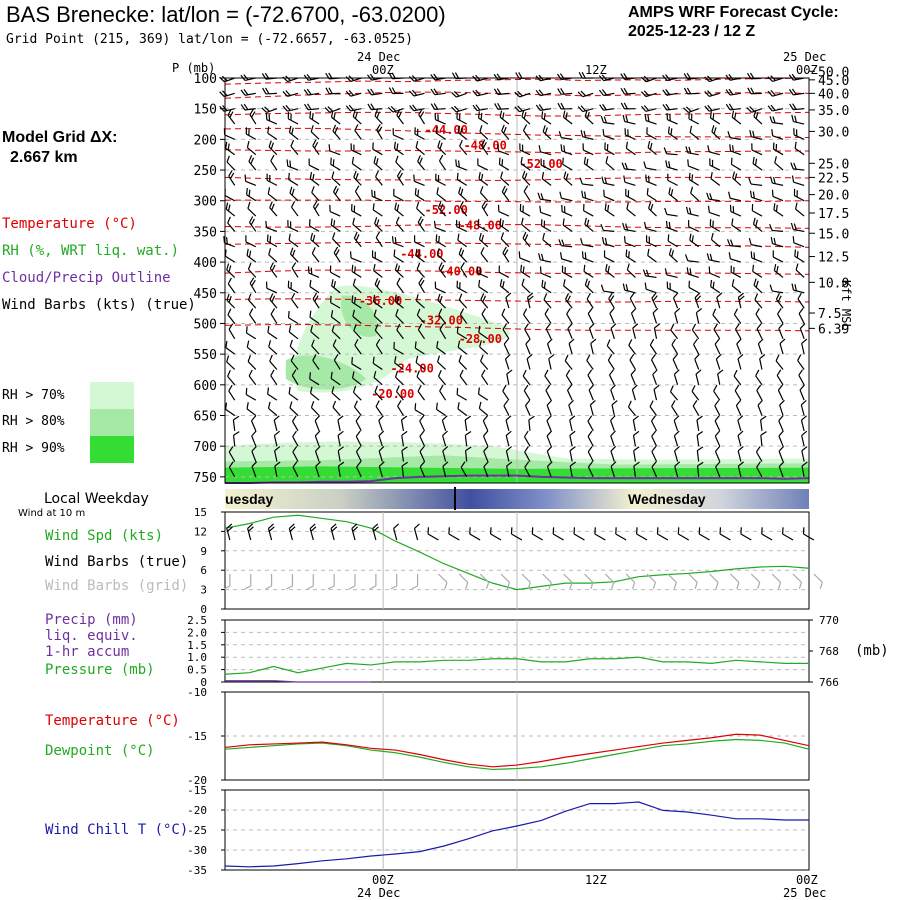 The image size is (900, 900). What do you see at coordinates (833, 164) in the screenshot?
I see `kft-tick-label: 25.0` at bounding box center [833, 164].